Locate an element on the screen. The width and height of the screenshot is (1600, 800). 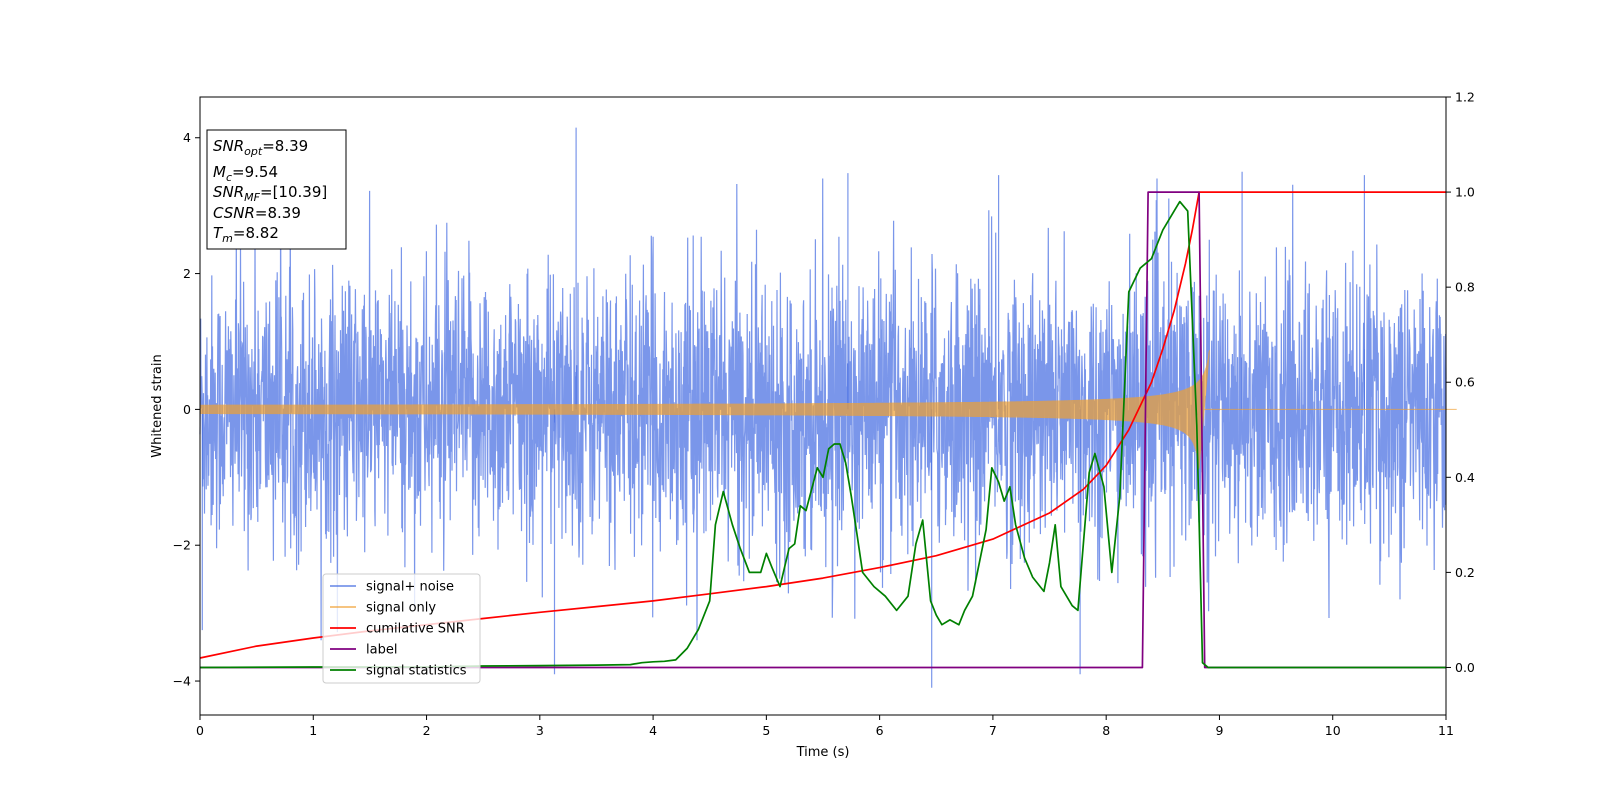
y2-tick-label: 0.2 is located at coordinates (1465, 572).